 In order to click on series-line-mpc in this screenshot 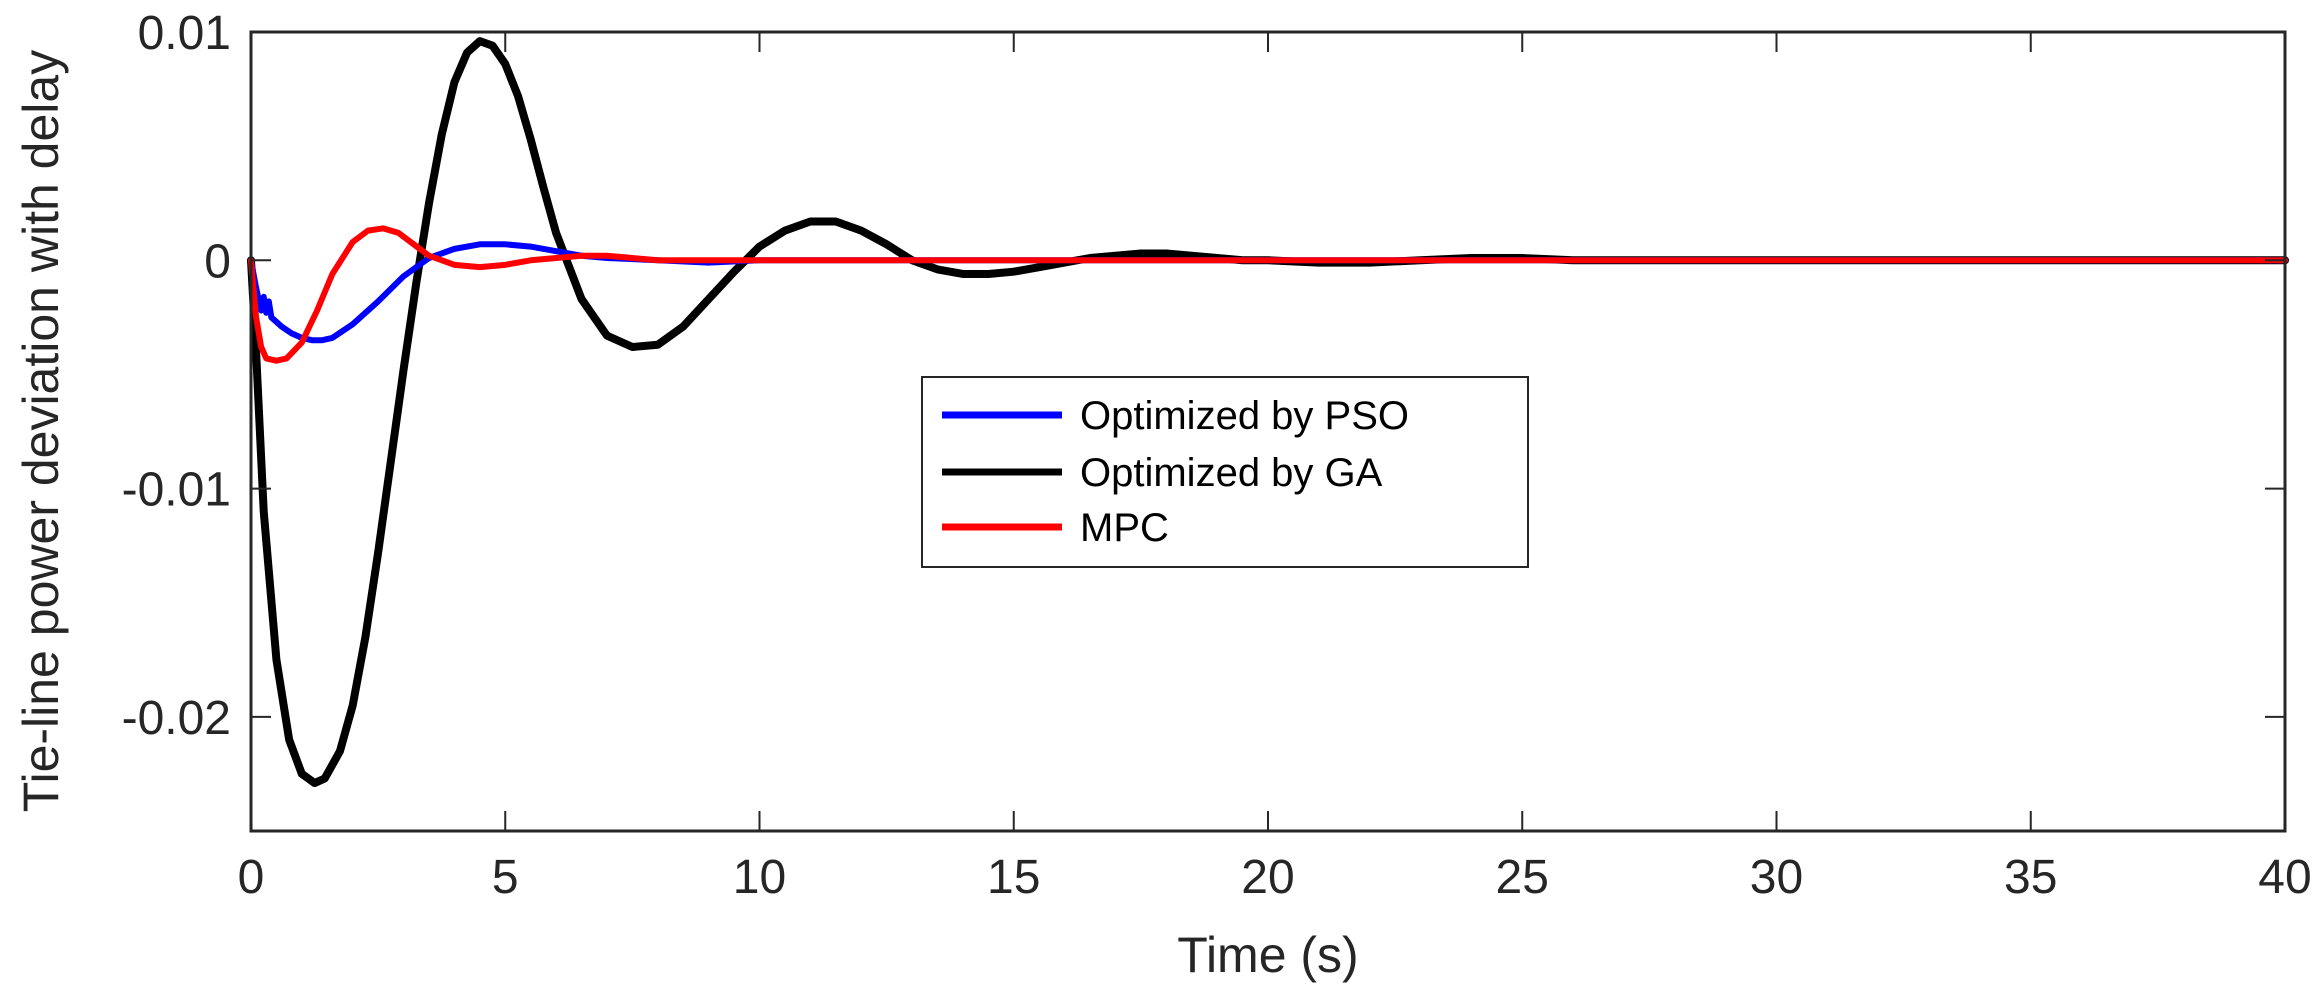, I will do `click(1268, 294)`.